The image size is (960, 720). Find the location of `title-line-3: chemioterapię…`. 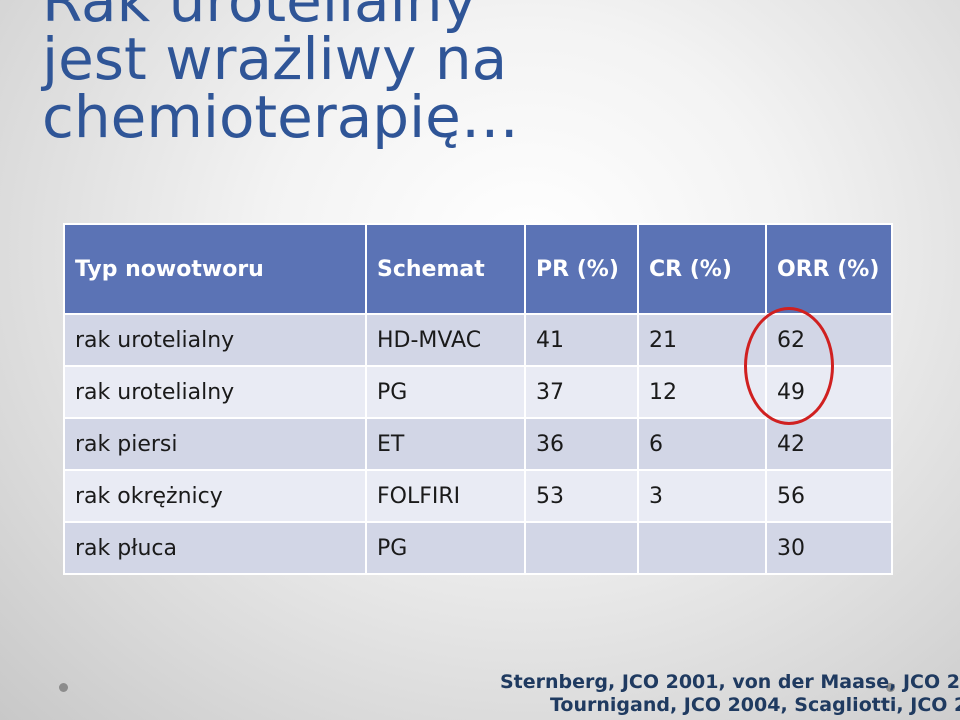

title-line-3: chemioterapię… is located at coordinates (280, 117).